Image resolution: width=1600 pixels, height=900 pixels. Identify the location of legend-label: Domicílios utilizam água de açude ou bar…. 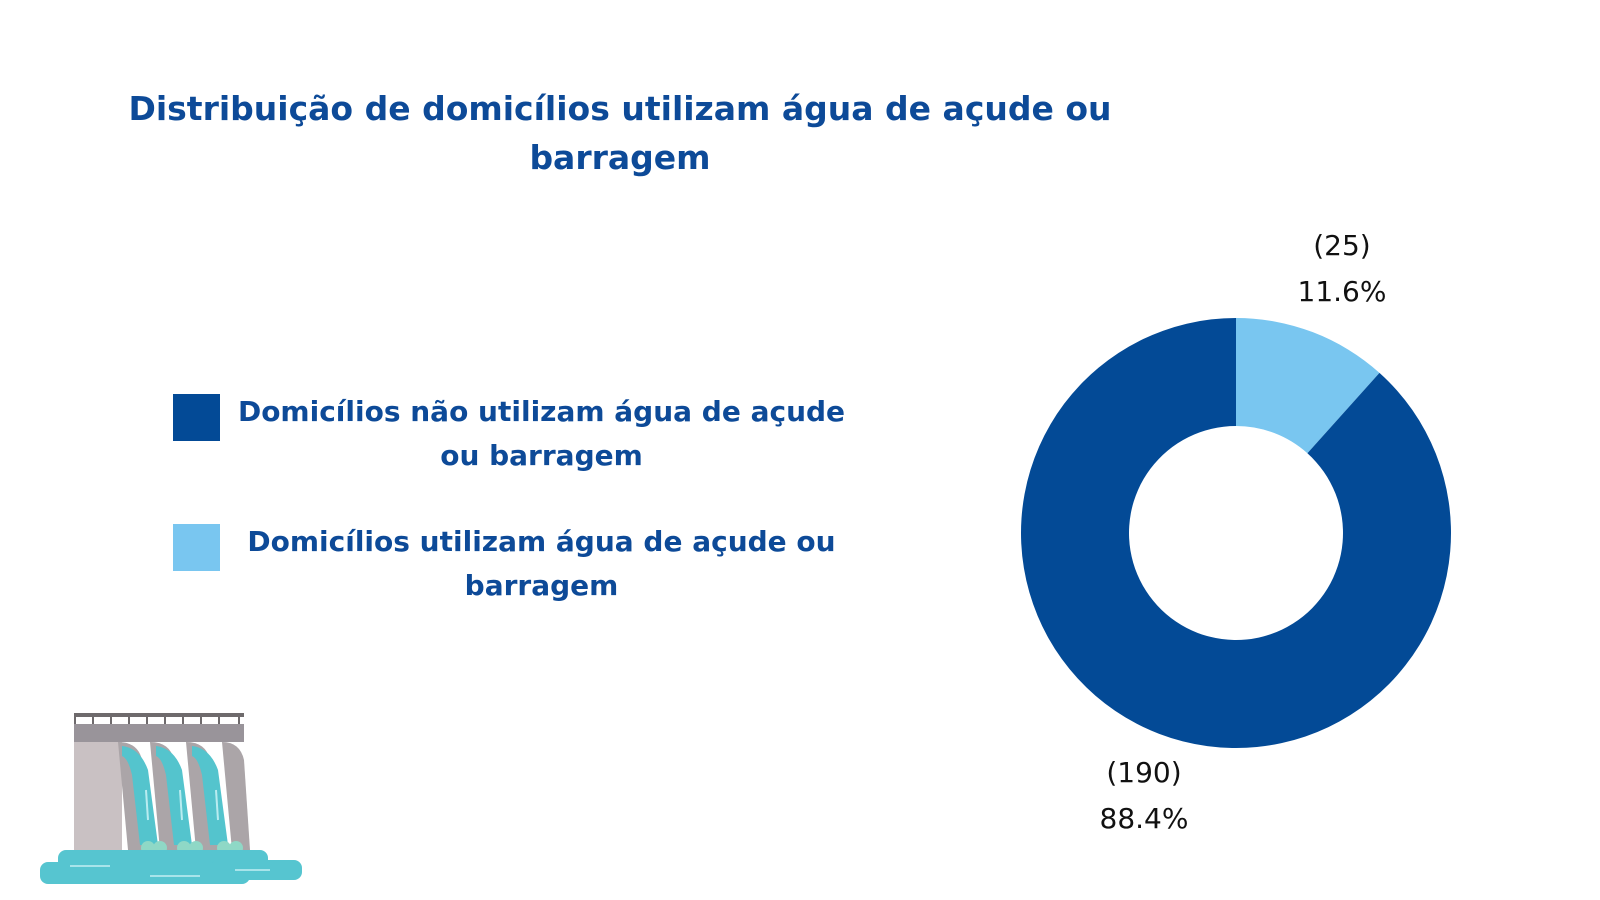
(541, 563).